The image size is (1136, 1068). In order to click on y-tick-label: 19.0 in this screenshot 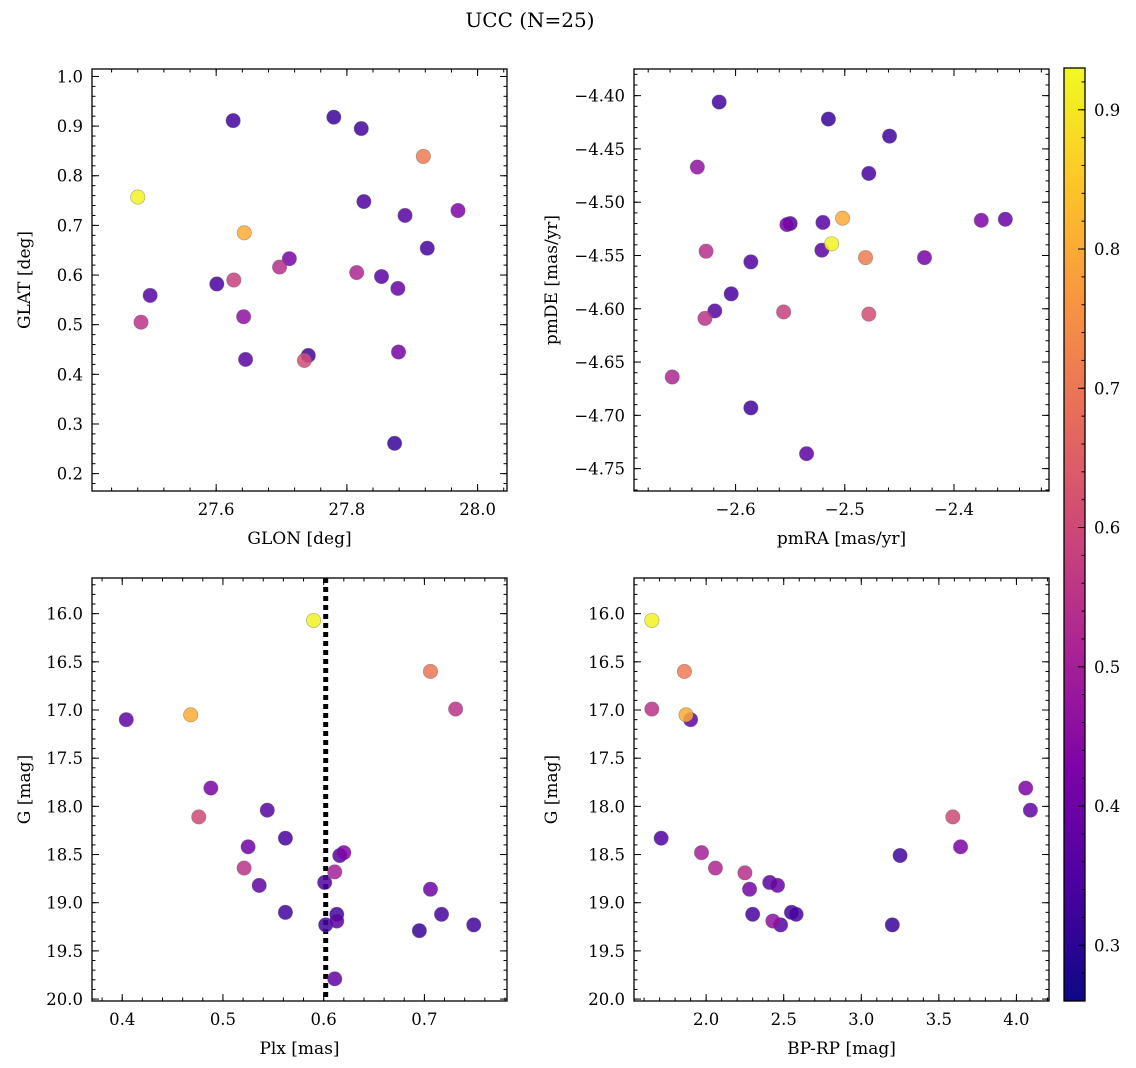, I will do `click(64, 903)`.